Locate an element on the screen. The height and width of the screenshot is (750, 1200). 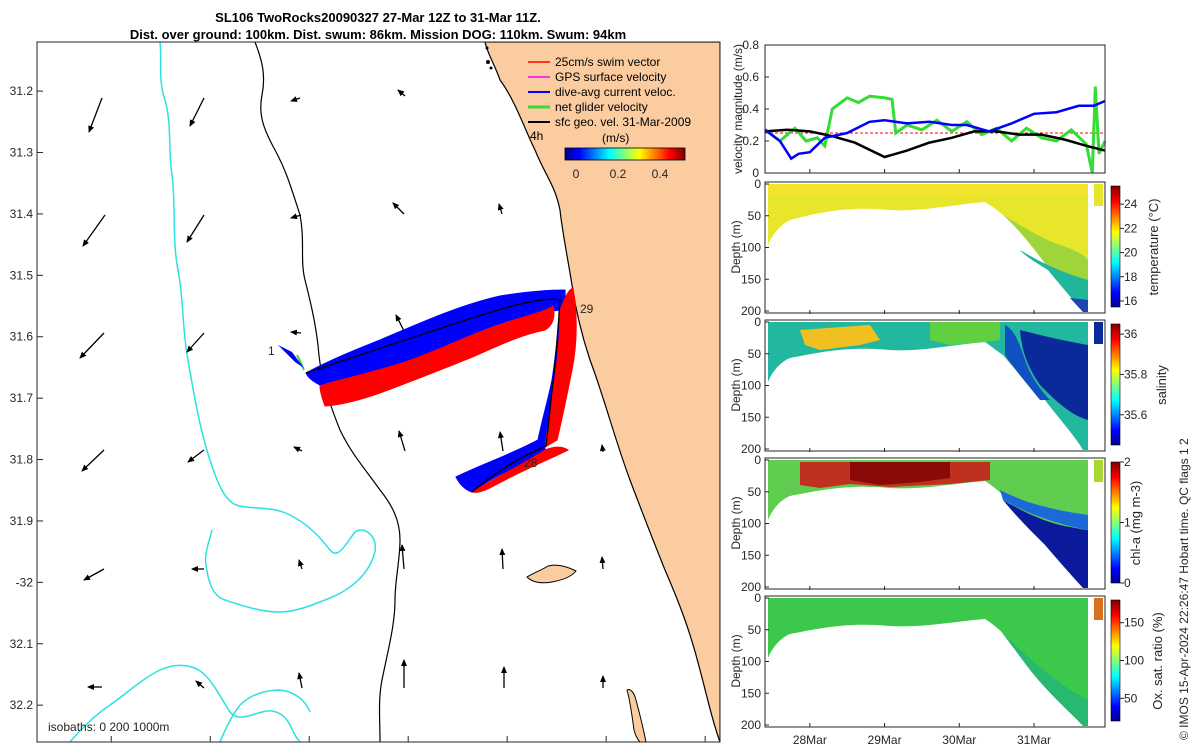
velocity-ytick-label: 0.6 is located at coordinates (750, 77).